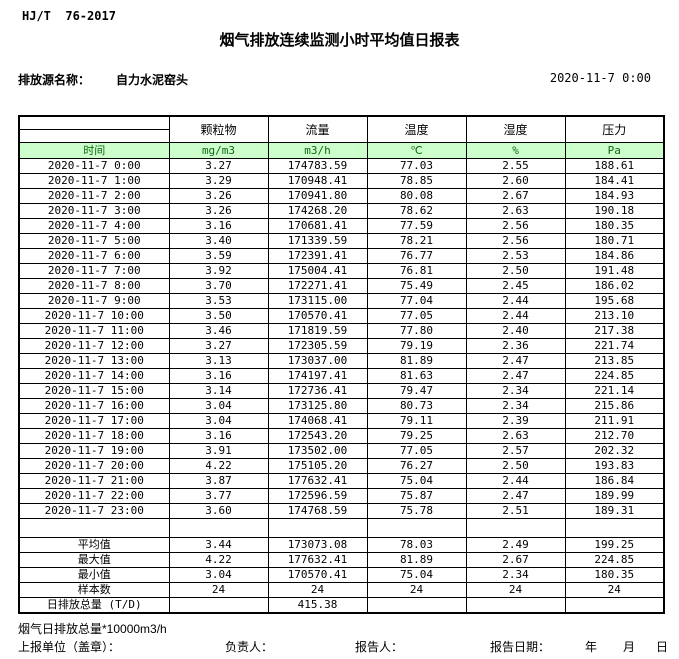 Image resolution: width=679 pixels, height=659 pixels. I want to click on cell: 170941.80, so click(317, 196).